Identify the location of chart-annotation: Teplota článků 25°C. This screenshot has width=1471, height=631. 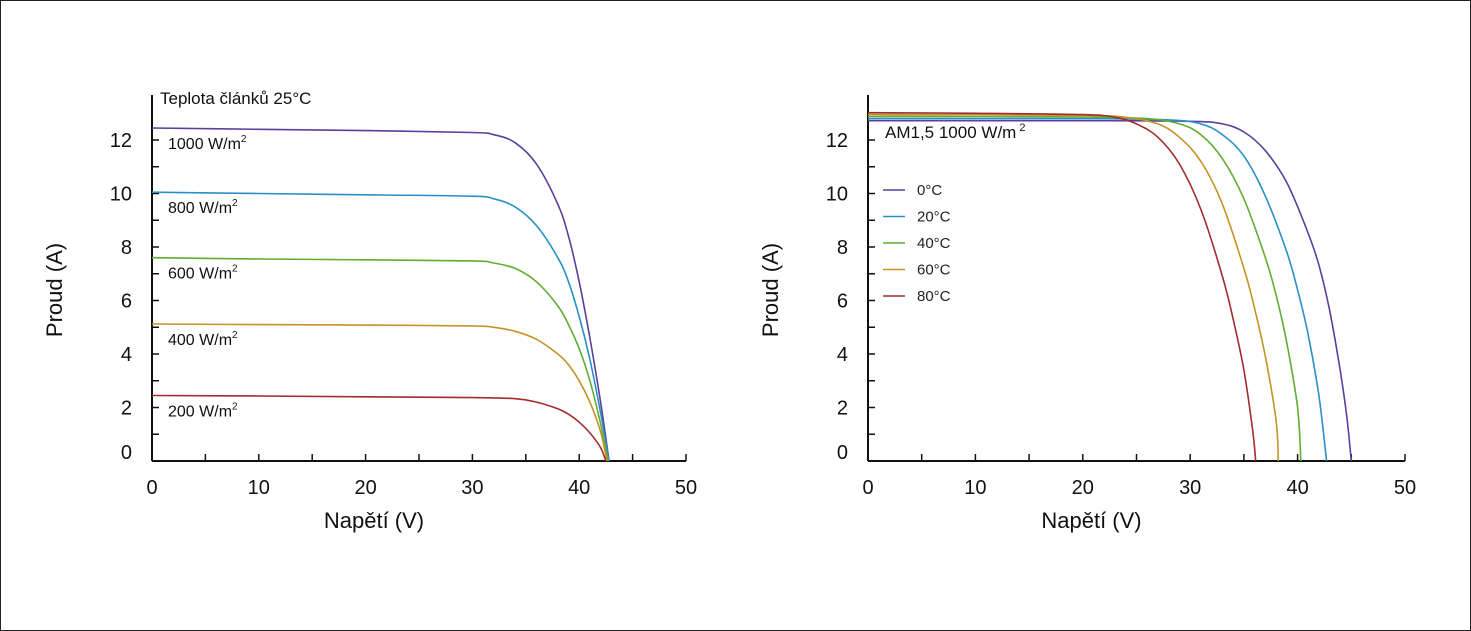
(235, 98).